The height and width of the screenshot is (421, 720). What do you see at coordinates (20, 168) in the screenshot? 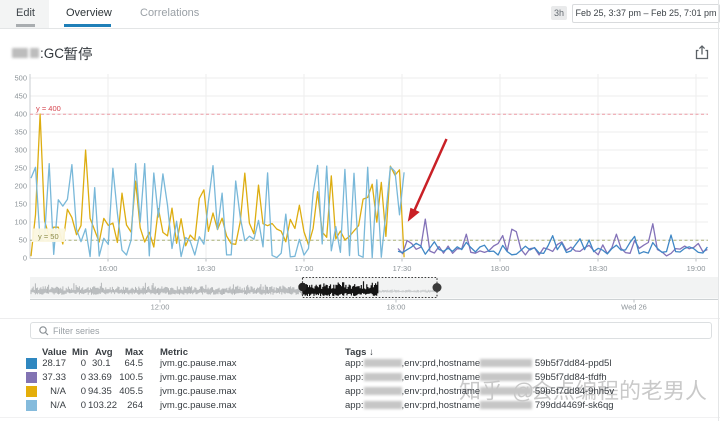
I see `svg-text: 250` at bounding box center [20, 168].